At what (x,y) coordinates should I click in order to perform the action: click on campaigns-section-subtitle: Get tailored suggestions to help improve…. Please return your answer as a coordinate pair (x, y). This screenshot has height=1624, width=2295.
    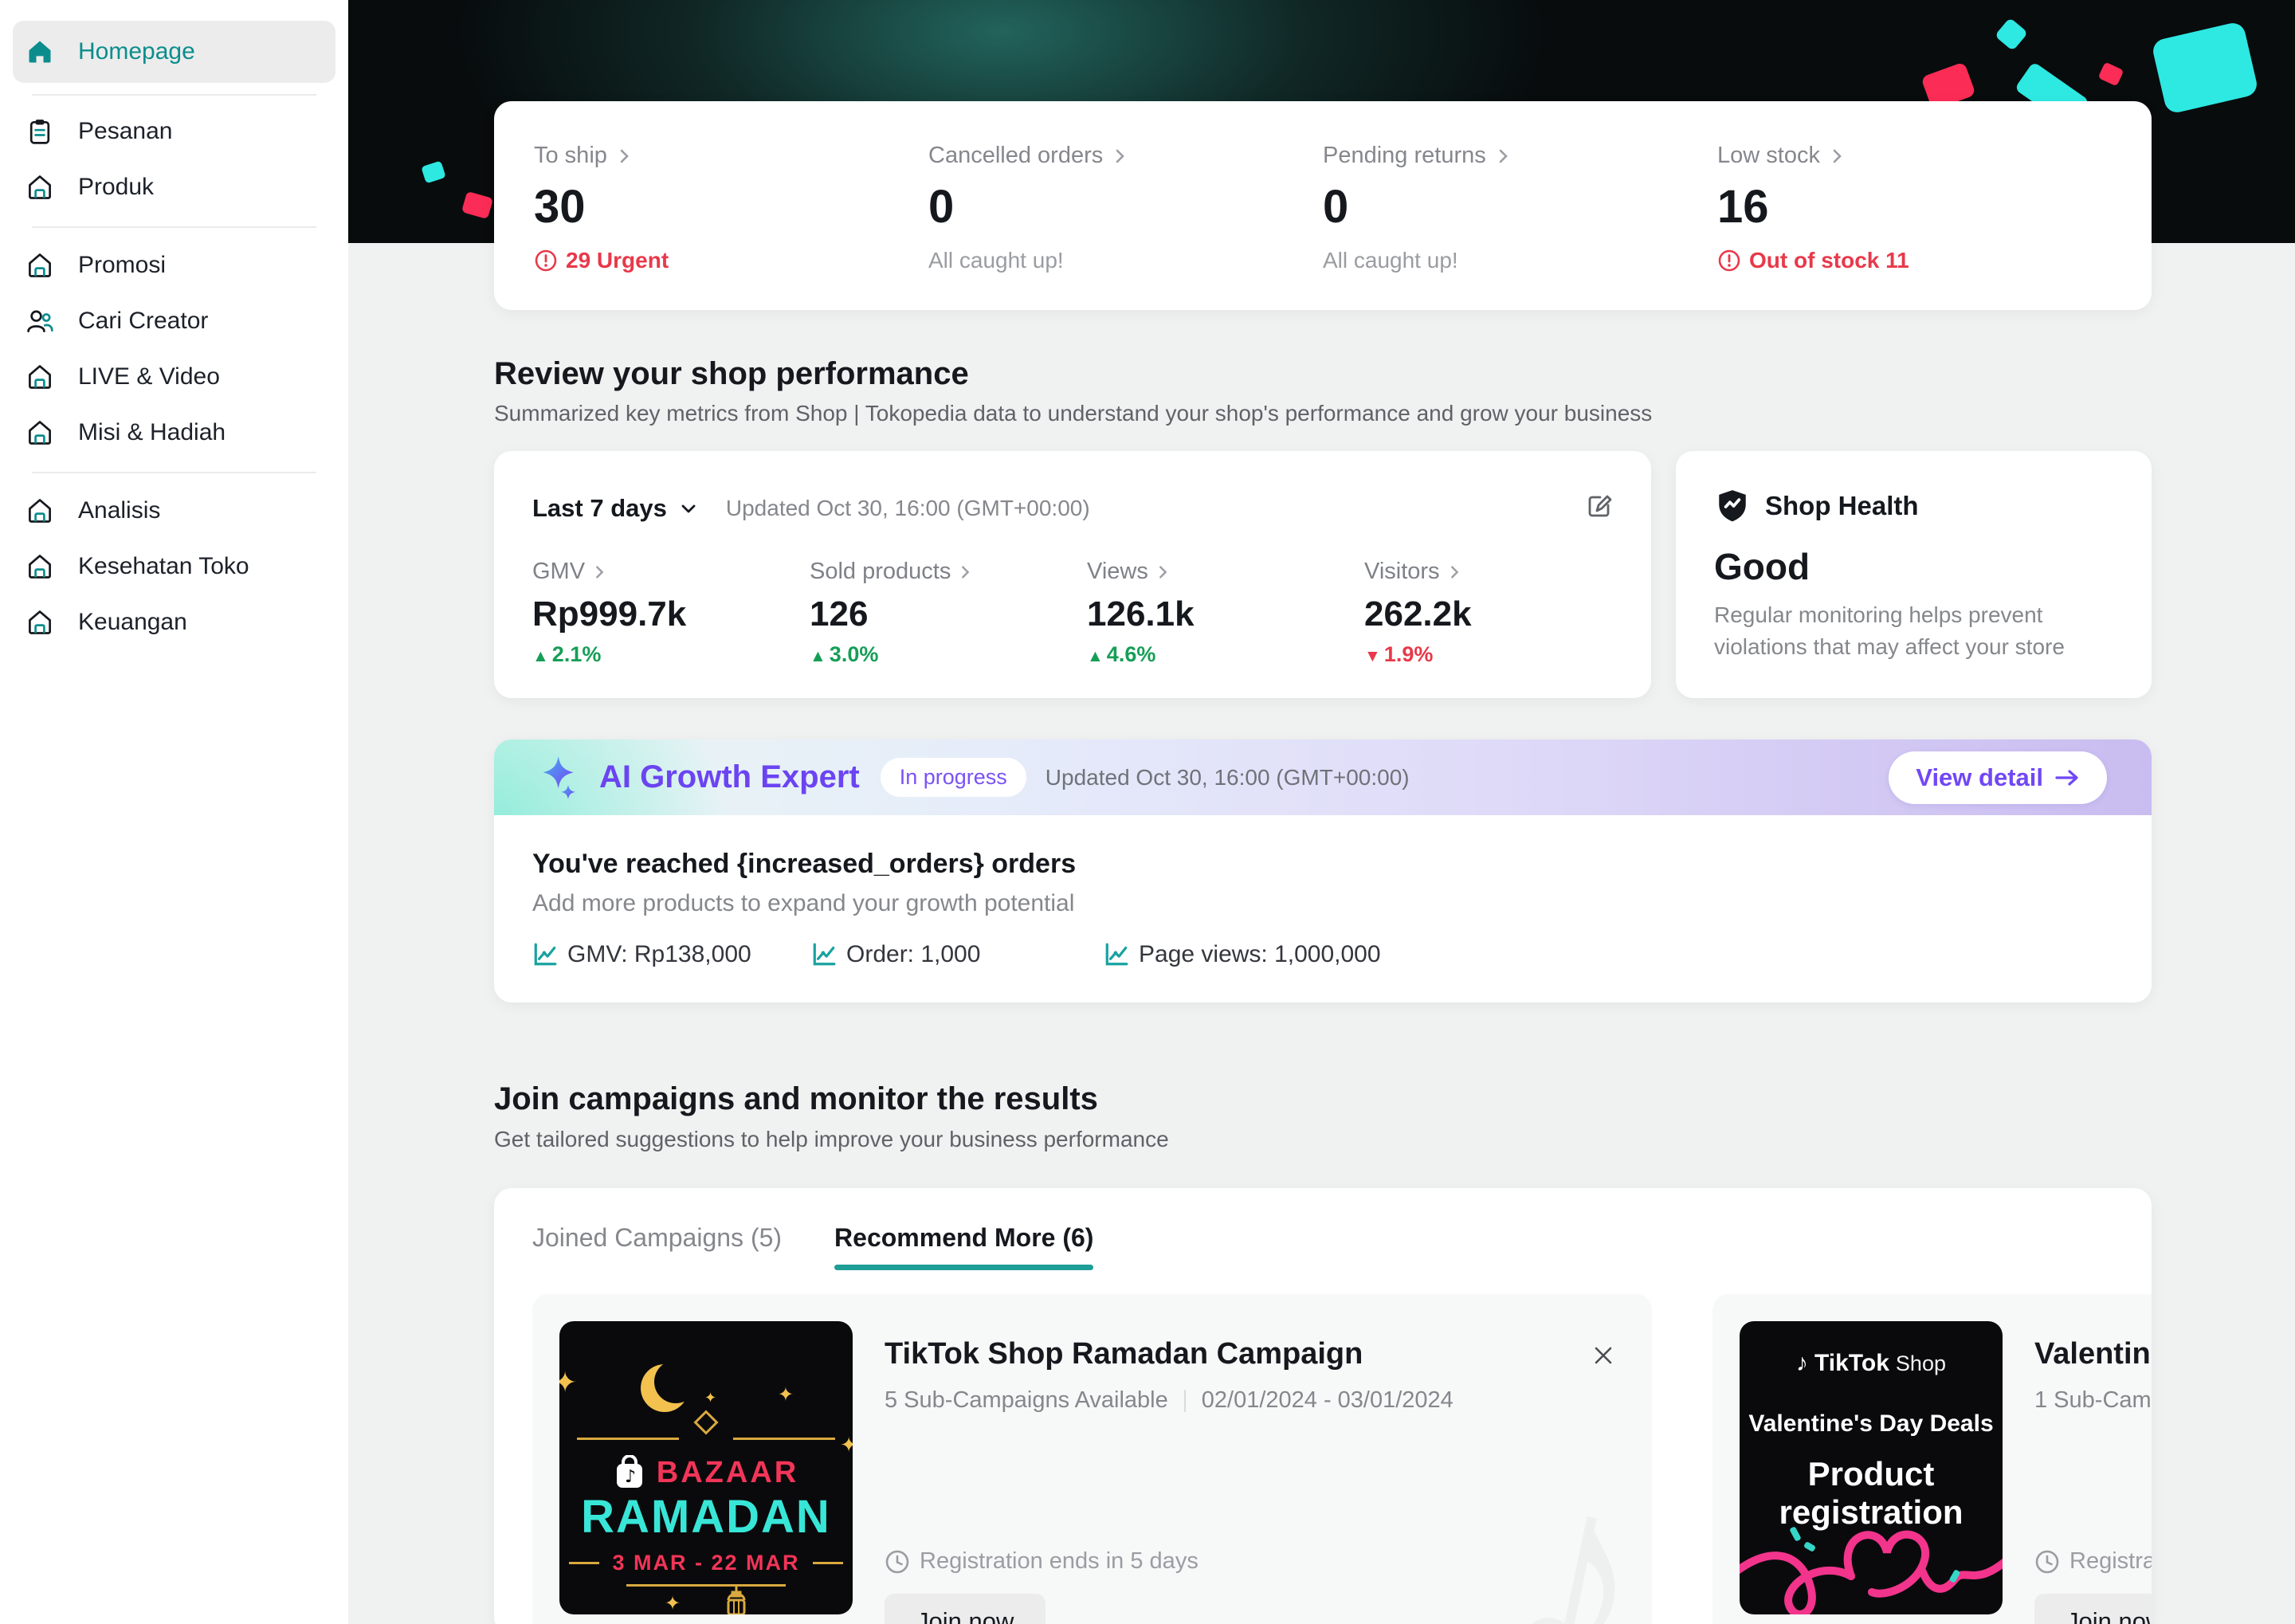
    Looking at the image, I should click on (831, 1139).